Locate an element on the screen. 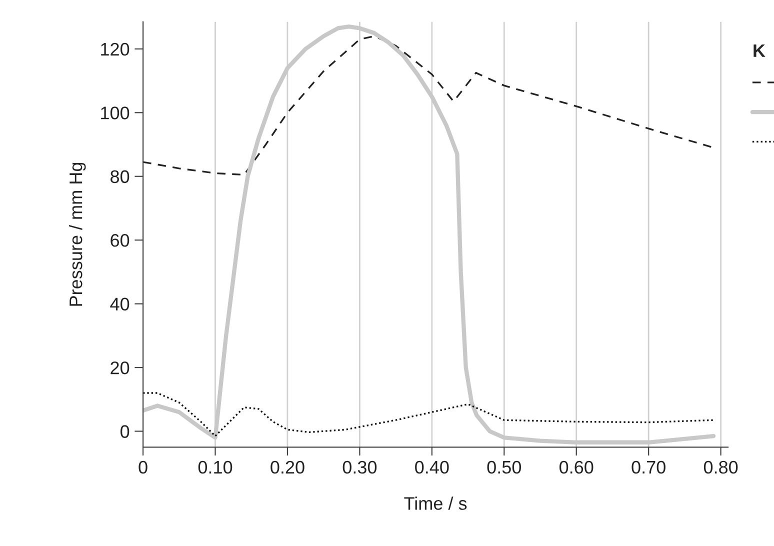 Image resolution: width=774 pixels, height=546 pixels. y-tick-label: 120 is located at coordinates (115, 49).